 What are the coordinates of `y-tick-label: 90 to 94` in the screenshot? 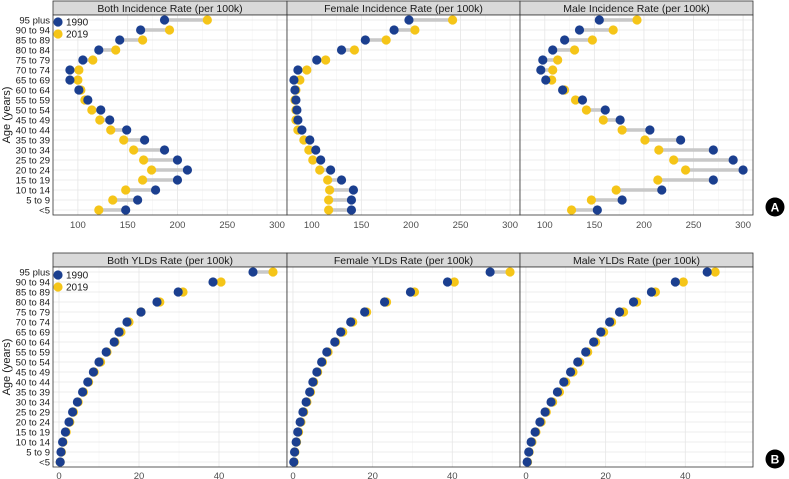 It's located at (33, 31).